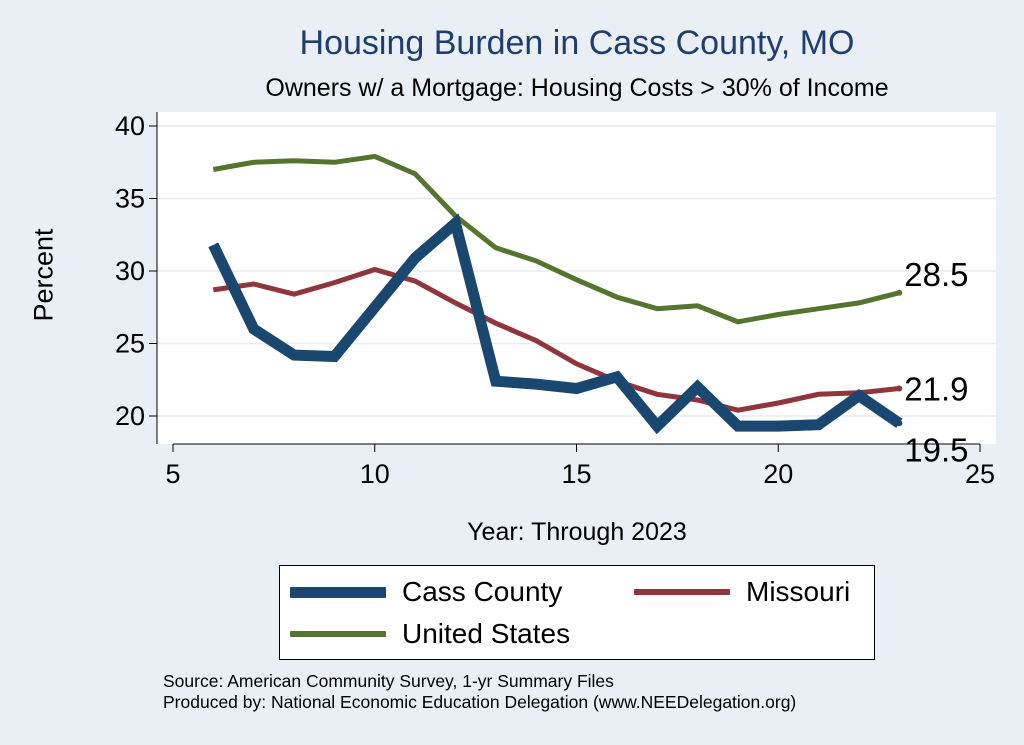 This screenshot has height=745, width=1024. What do you see at coordinates (43, 275) in the screenshot?
I see `y-axis-label: Percent` at bounding box center [43, 275].